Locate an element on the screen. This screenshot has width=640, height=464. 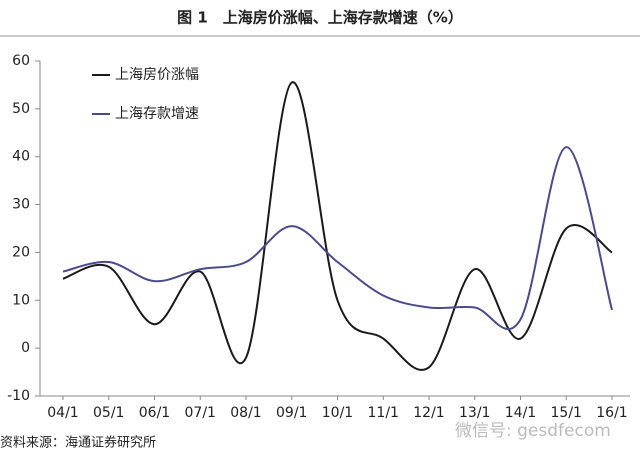
x-tick-label: 06/1 is located at coordinates (154, 413).